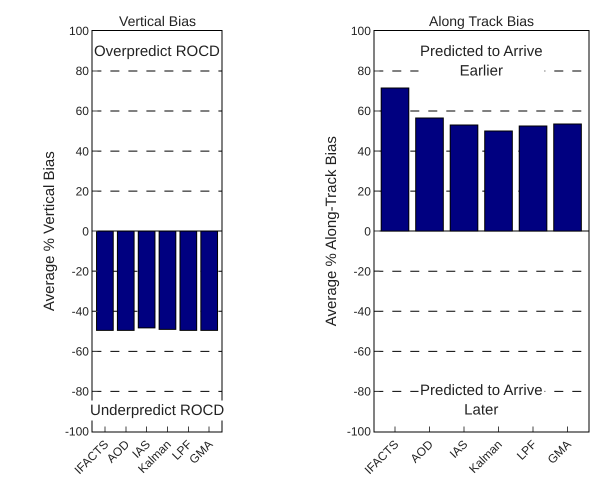  Describe the element at coordinates (458, 449) in the screenshot. I see `x-tick-label: IAS` at that location.